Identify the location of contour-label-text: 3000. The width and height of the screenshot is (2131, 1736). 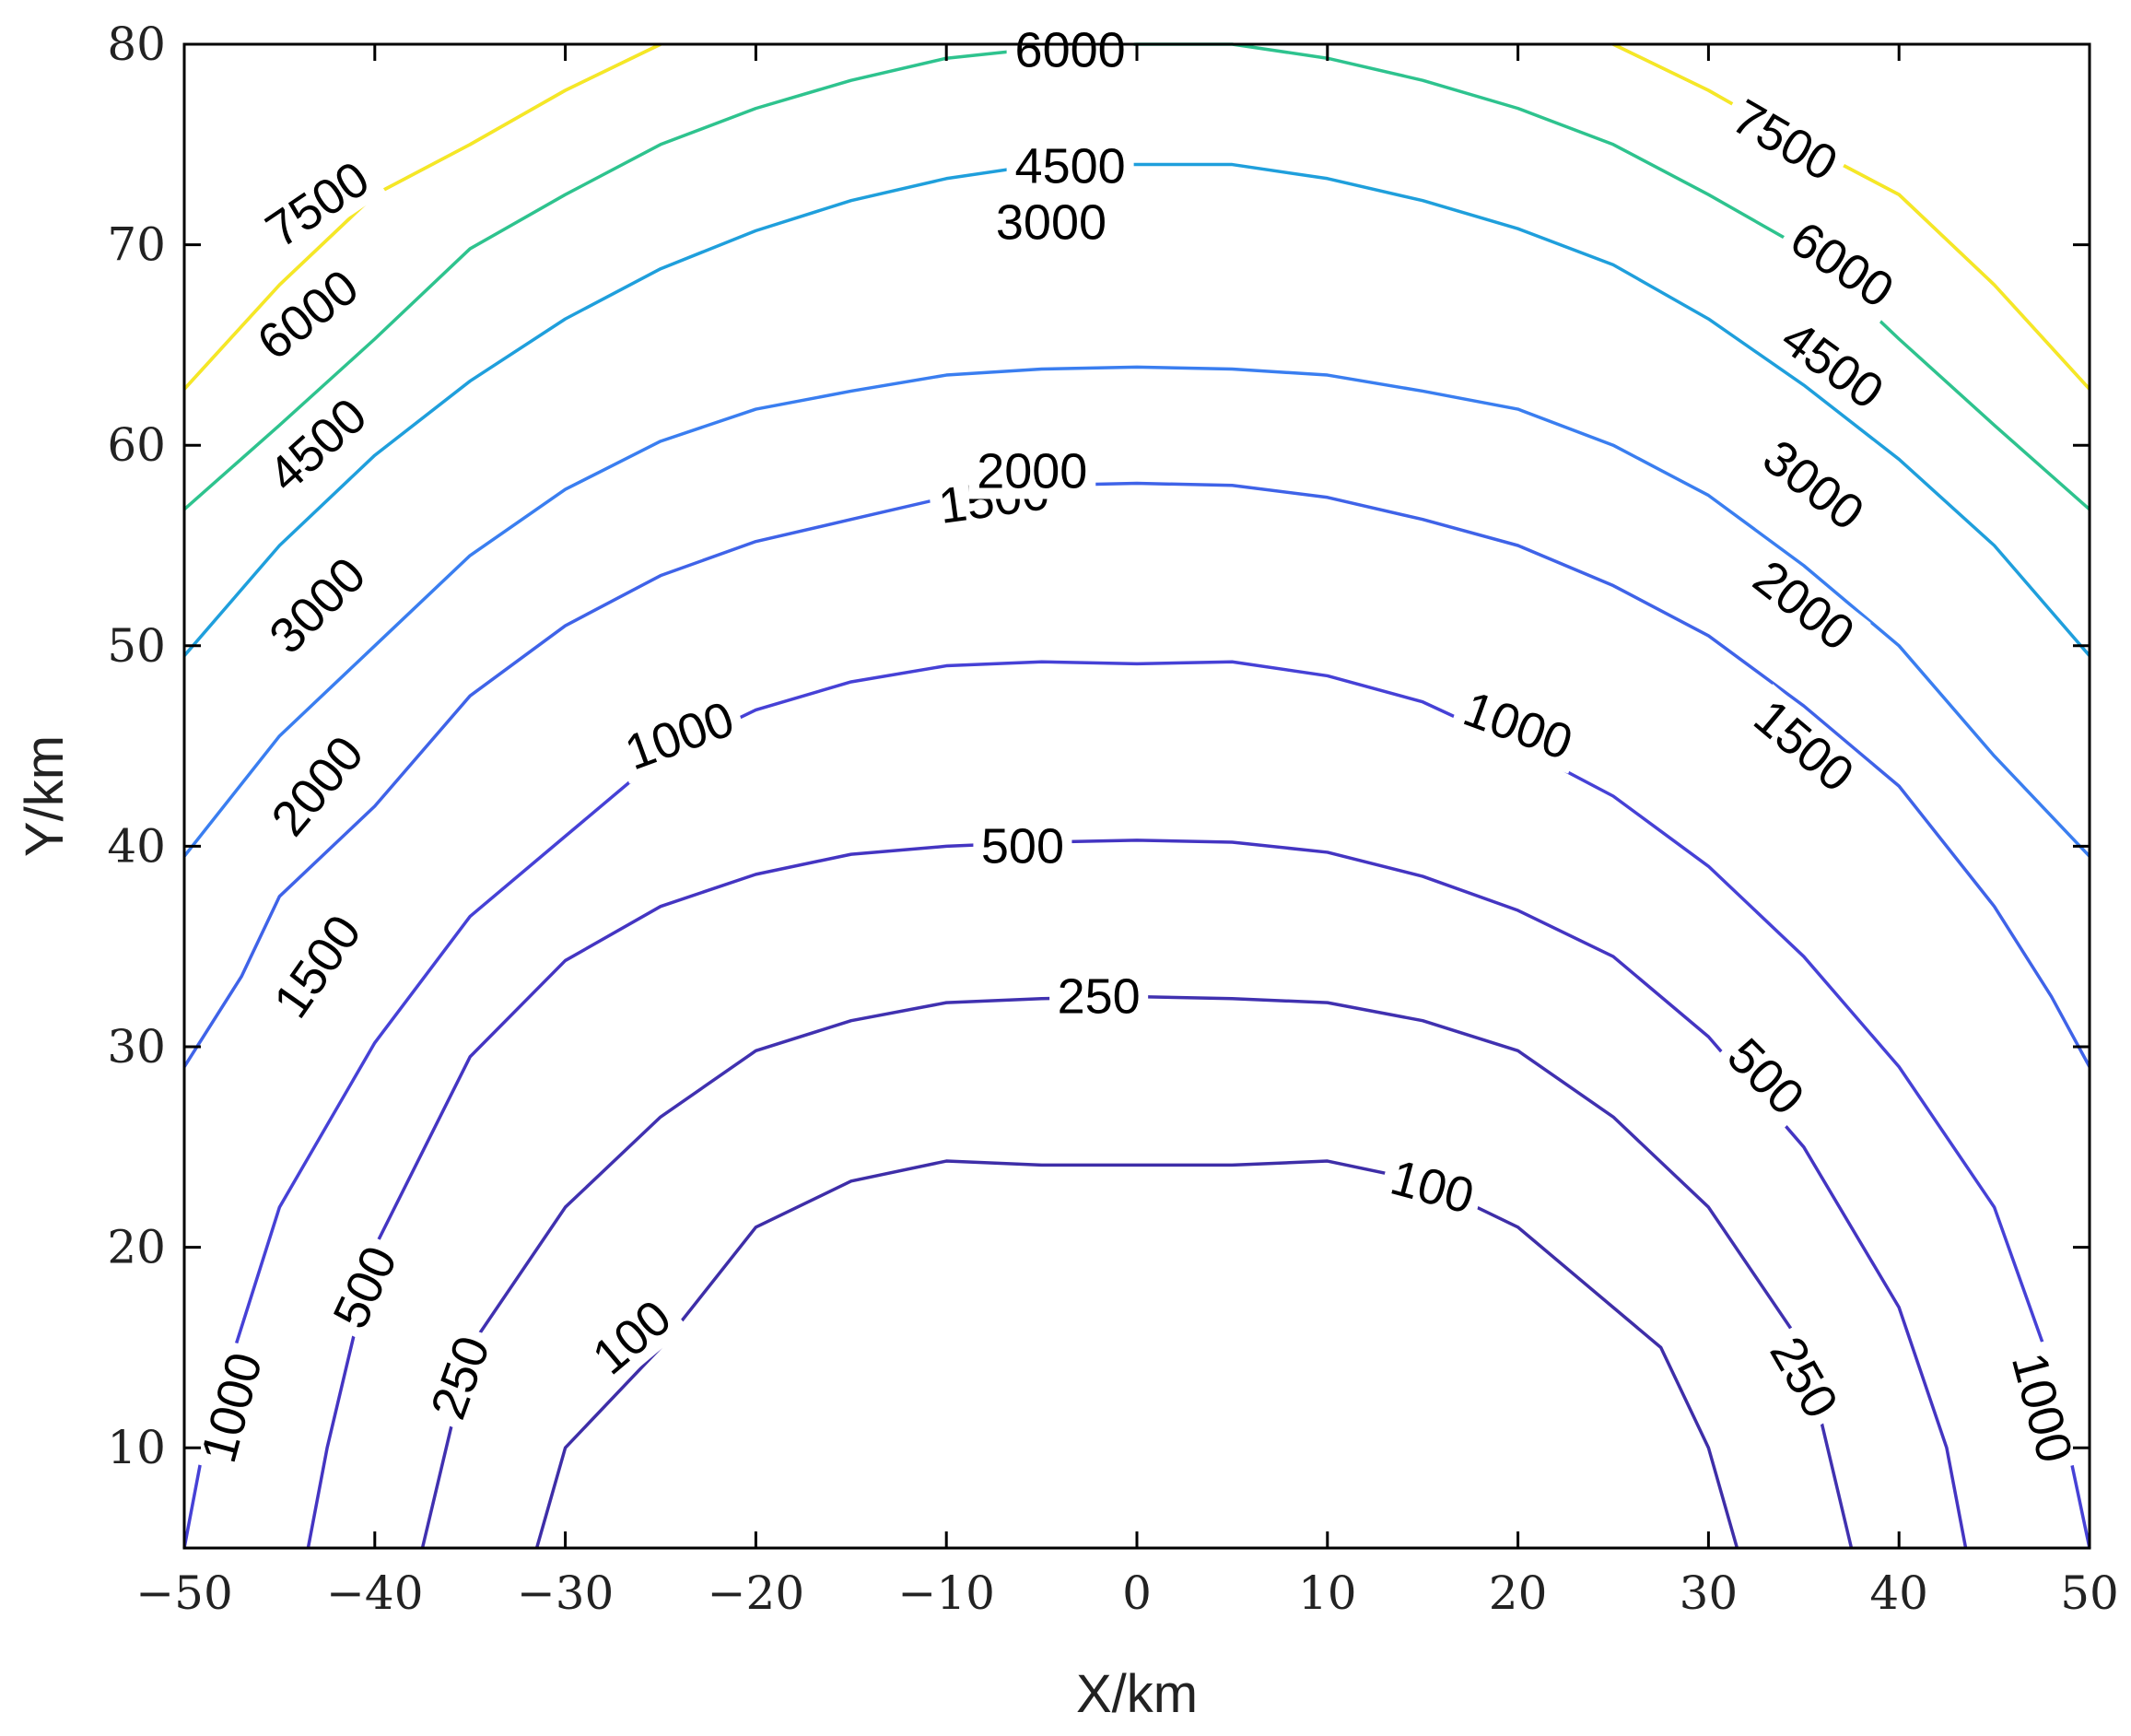
(1051, 223).